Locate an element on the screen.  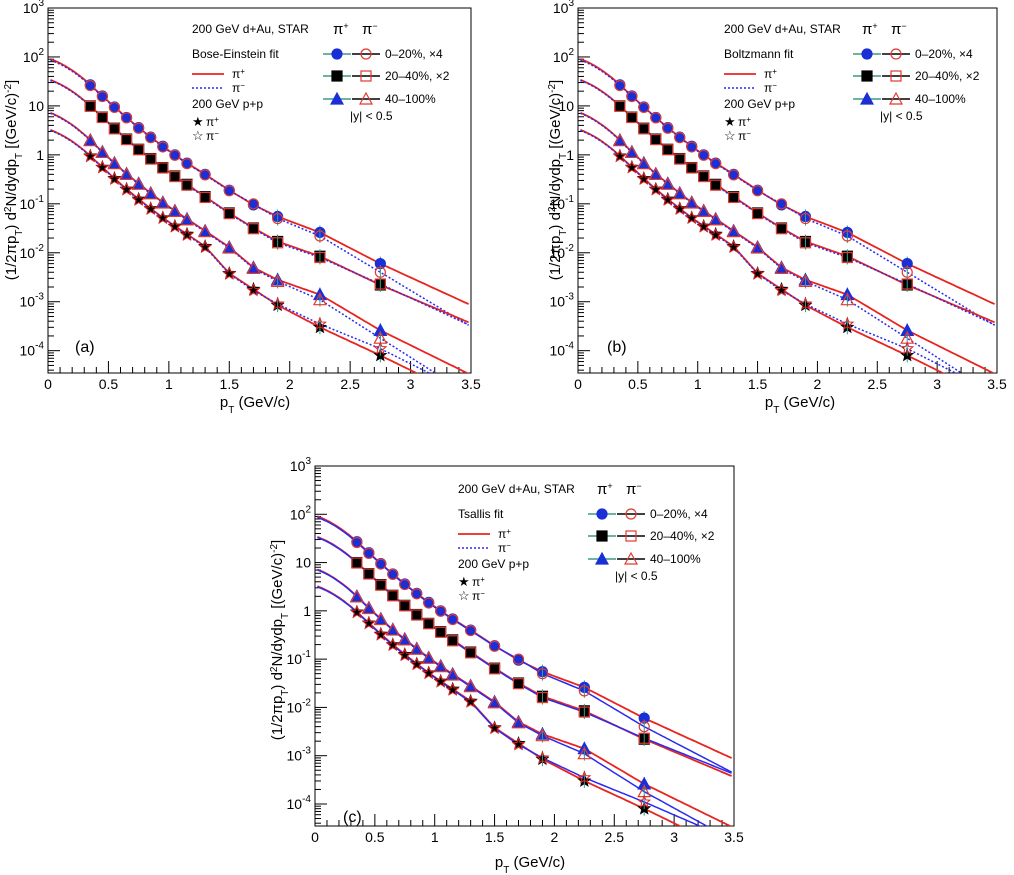
legend-fit-pi-minus: π− is located at coordinates (238, 88).